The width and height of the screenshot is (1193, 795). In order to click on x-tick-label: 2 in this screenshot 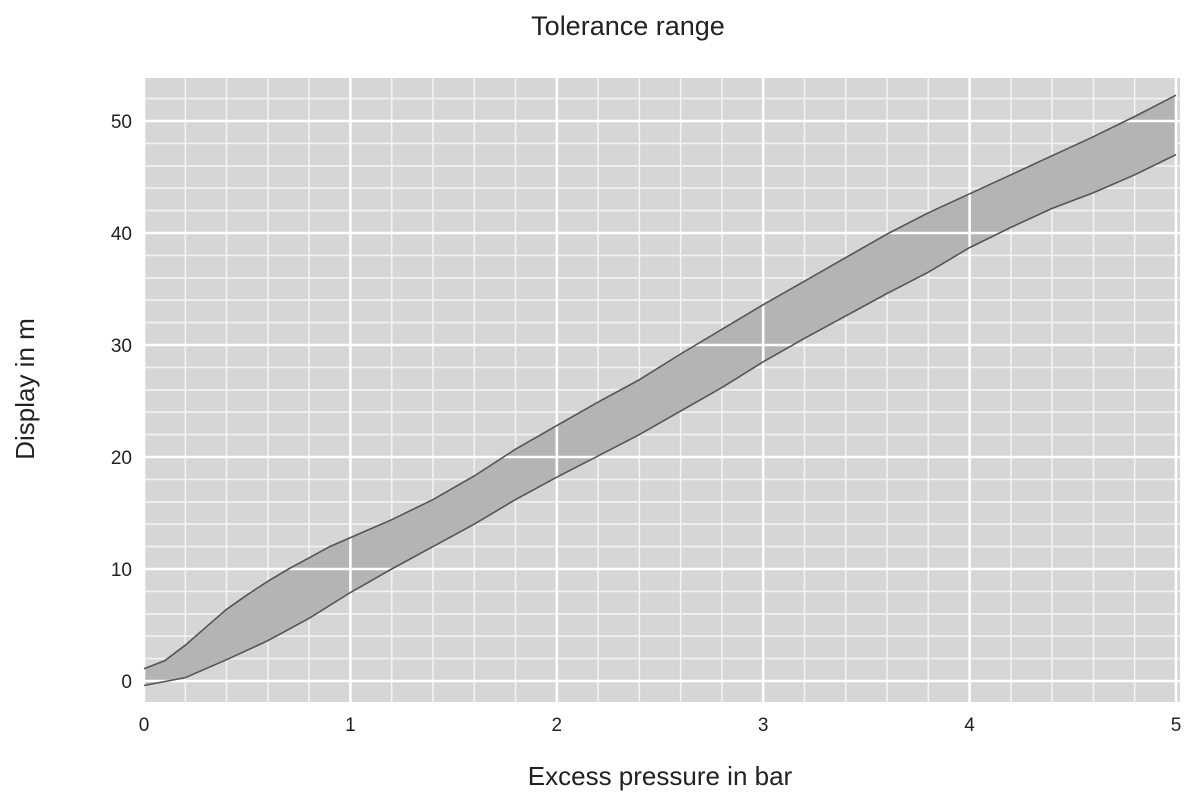, I will do `click(557, 725)`.